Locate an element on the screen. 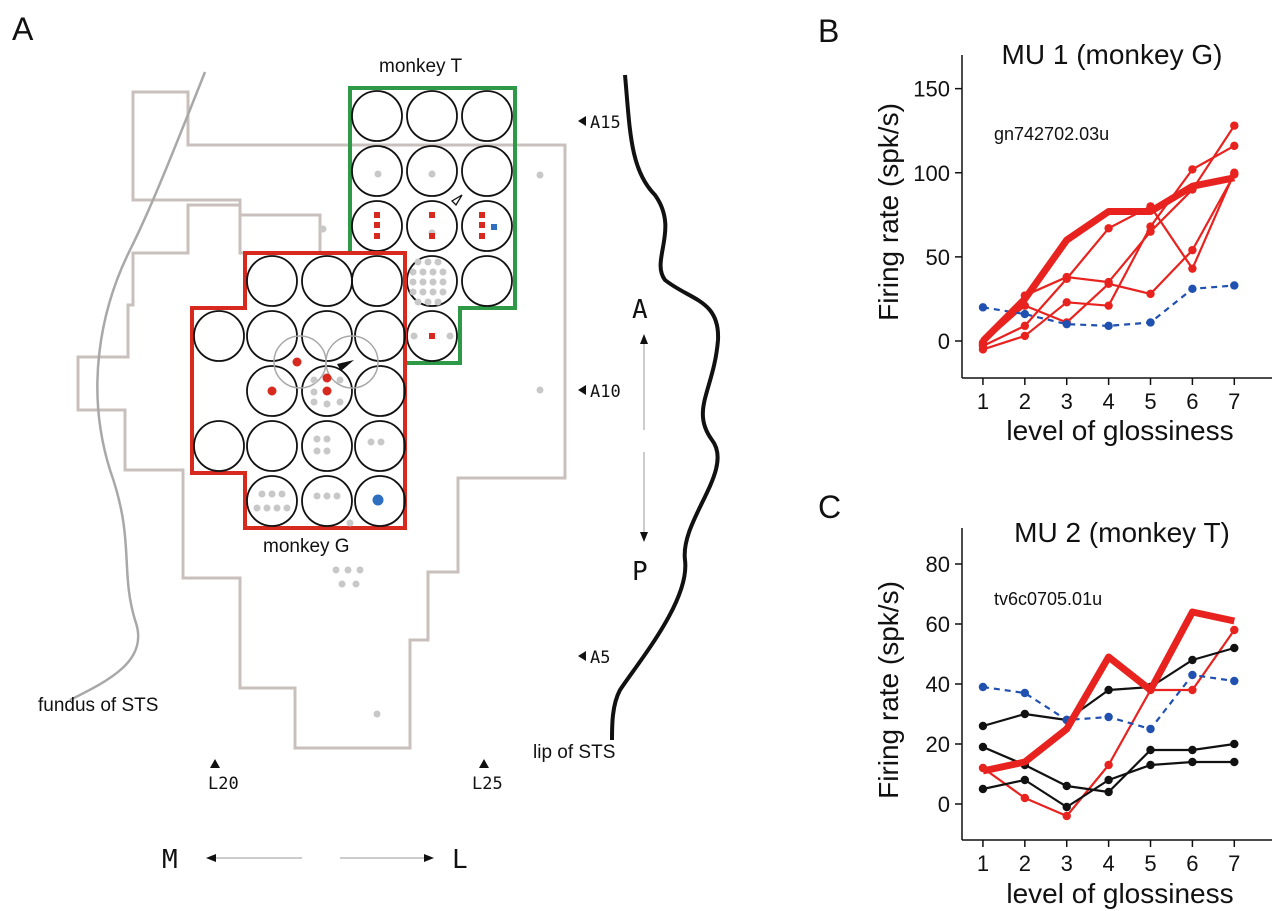 This screenshot has width=1283, height=911. chart-c-xlabel: level of glossiness is located at coordinates (1119, 893).